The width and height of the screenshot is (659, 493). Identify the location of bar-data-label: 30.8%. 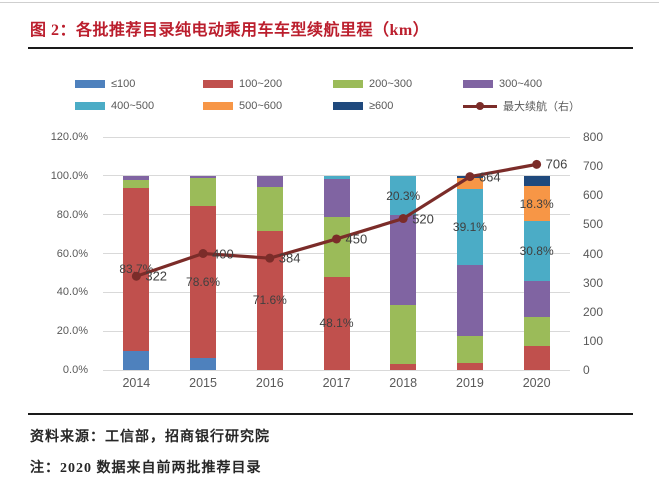
(536, 251).